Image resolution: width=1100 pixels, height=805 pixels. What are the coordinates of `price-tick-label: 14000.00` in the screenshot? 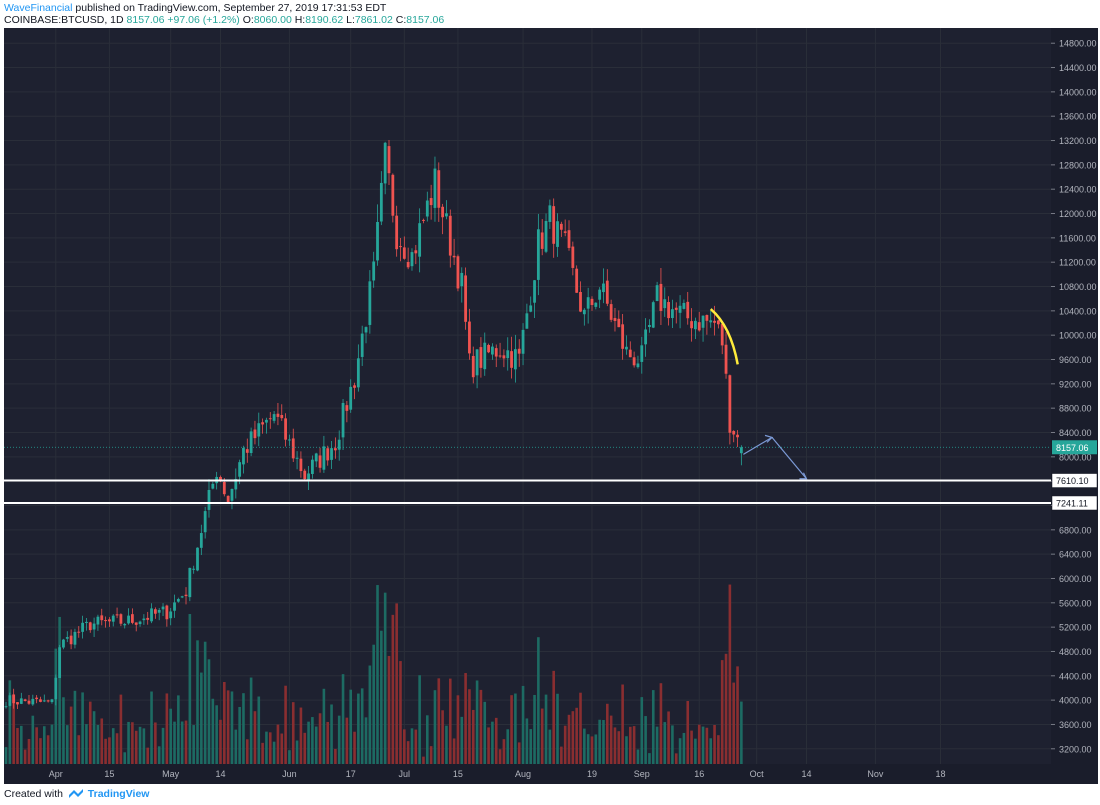 It's located at (1078, 92).